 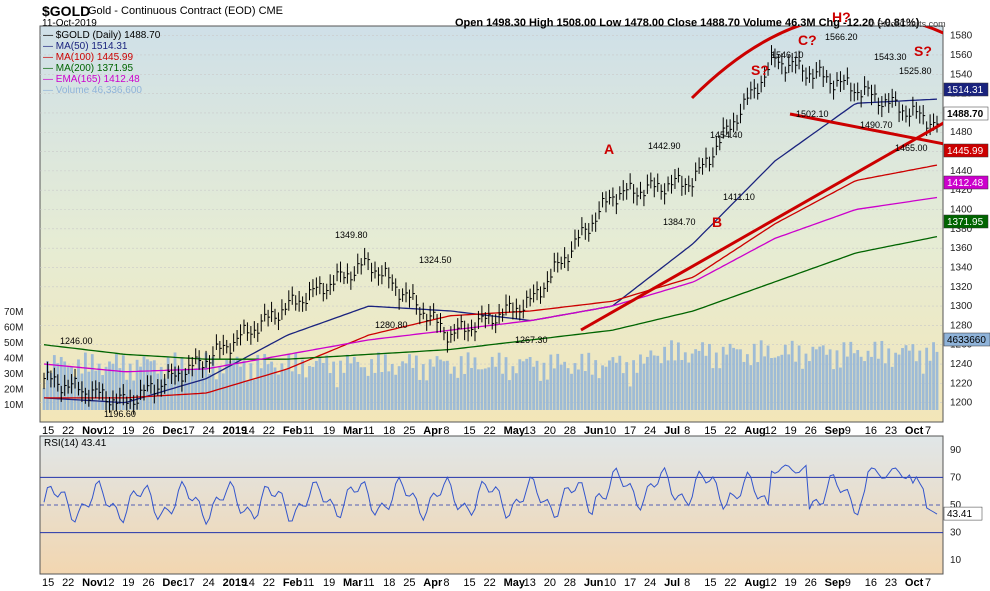 What do you see at coordinates (965, 222) in the screenshot?
I see `right-tag-label: 1371.95` at bounding box center [965, 222].